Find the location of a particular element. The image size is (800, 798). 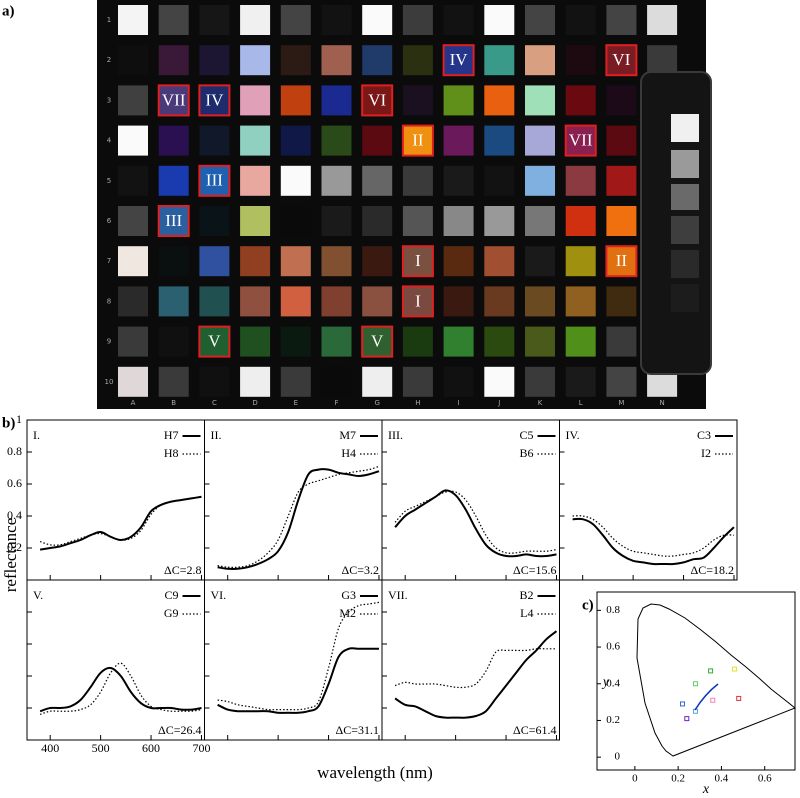

row-label: 3 is located at coordinates (109, 100).